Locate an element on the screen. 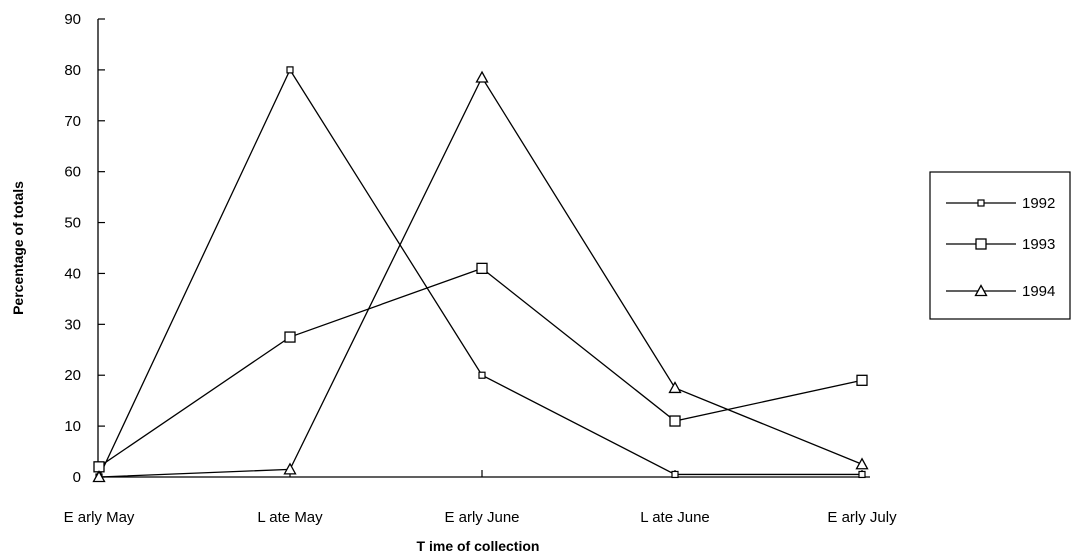  legend: 1992 1993 1994 is located at coordinates (1000, 245).